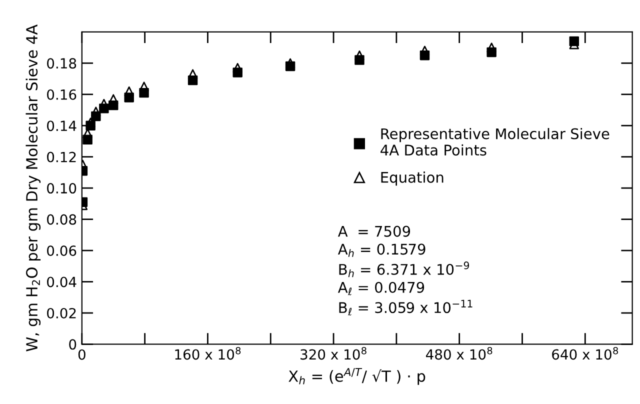 The width and height of the screenshot is (640, 404). Describe the element at coordinates (72, 344) in the screenshot. I see `y-tick-label: 0` at that location.